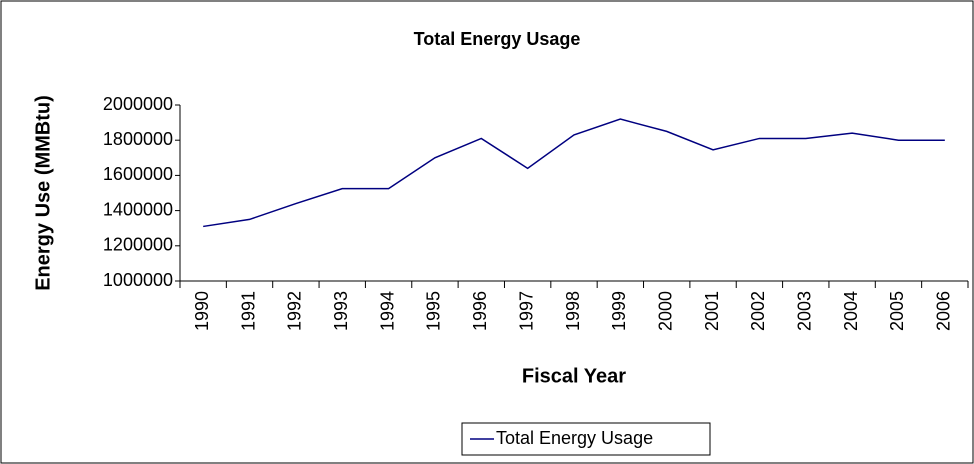 The width and height of the screenshot is (974, 464). Describe the element at coordinates (434, 311) in the screenshot. I see `x-tick-label: 1995` at that location.